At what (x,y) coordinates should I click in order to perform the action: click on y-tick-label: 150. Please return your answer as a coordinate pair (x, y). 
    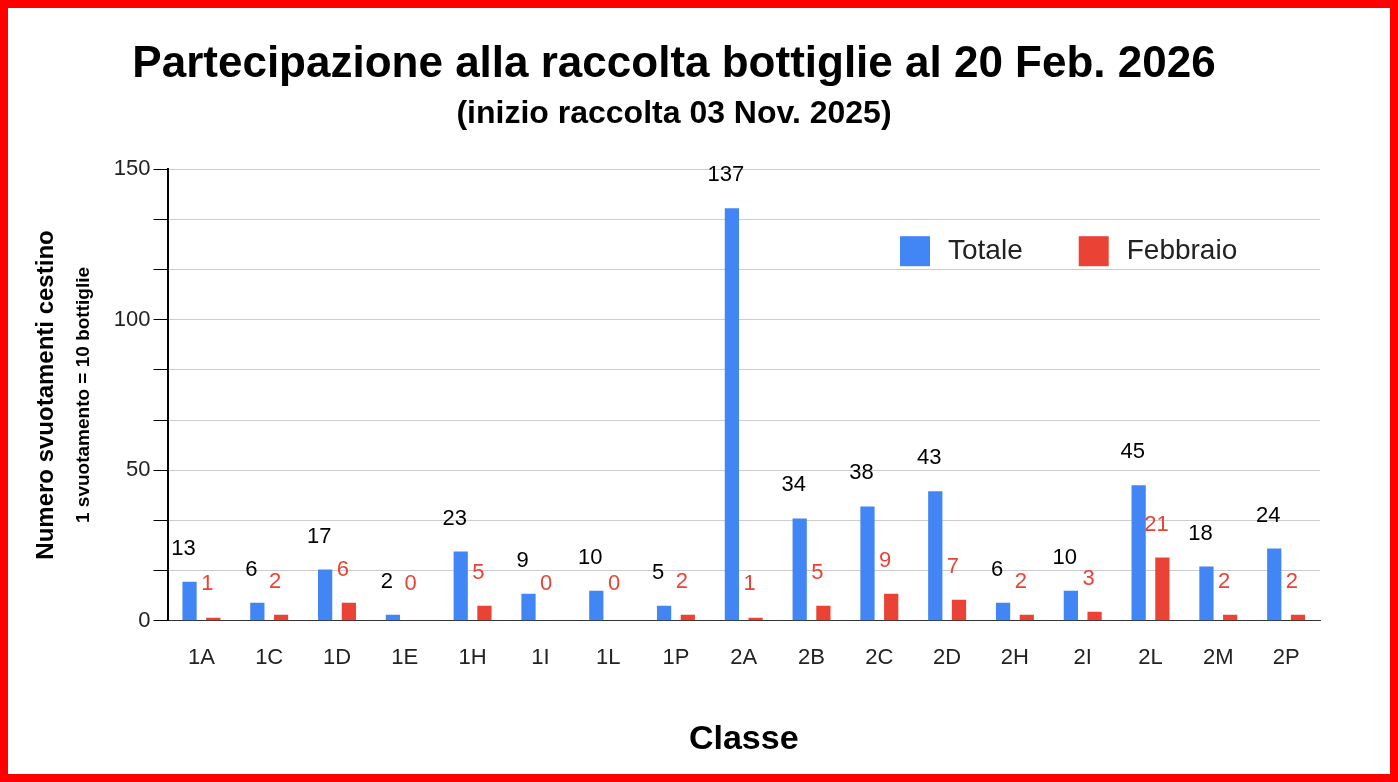
    Looking at the image, I should click on (132, 168).